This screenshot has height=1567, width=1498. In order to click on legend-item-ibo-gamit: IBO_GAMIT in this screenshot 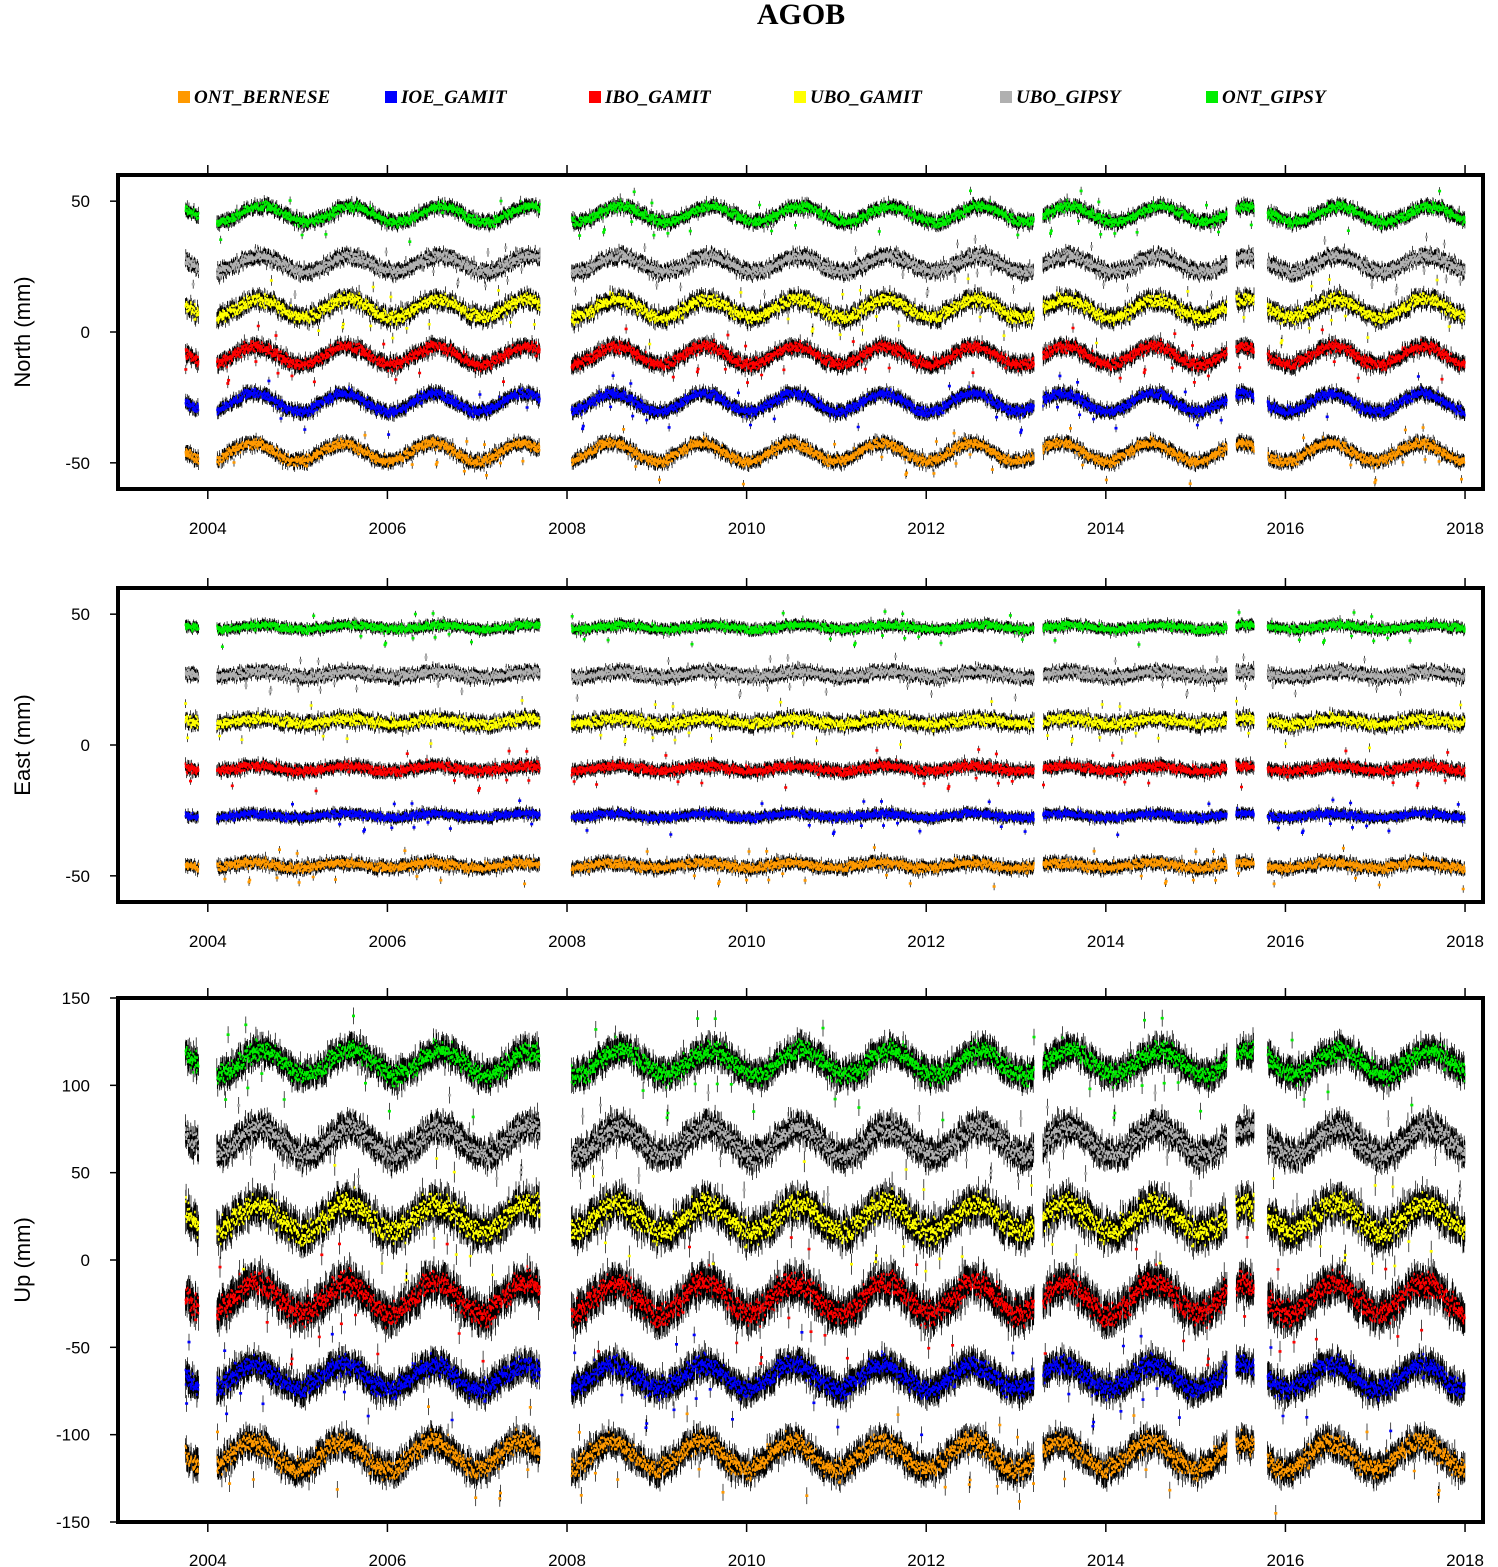, I will do `click(650, 97)`.